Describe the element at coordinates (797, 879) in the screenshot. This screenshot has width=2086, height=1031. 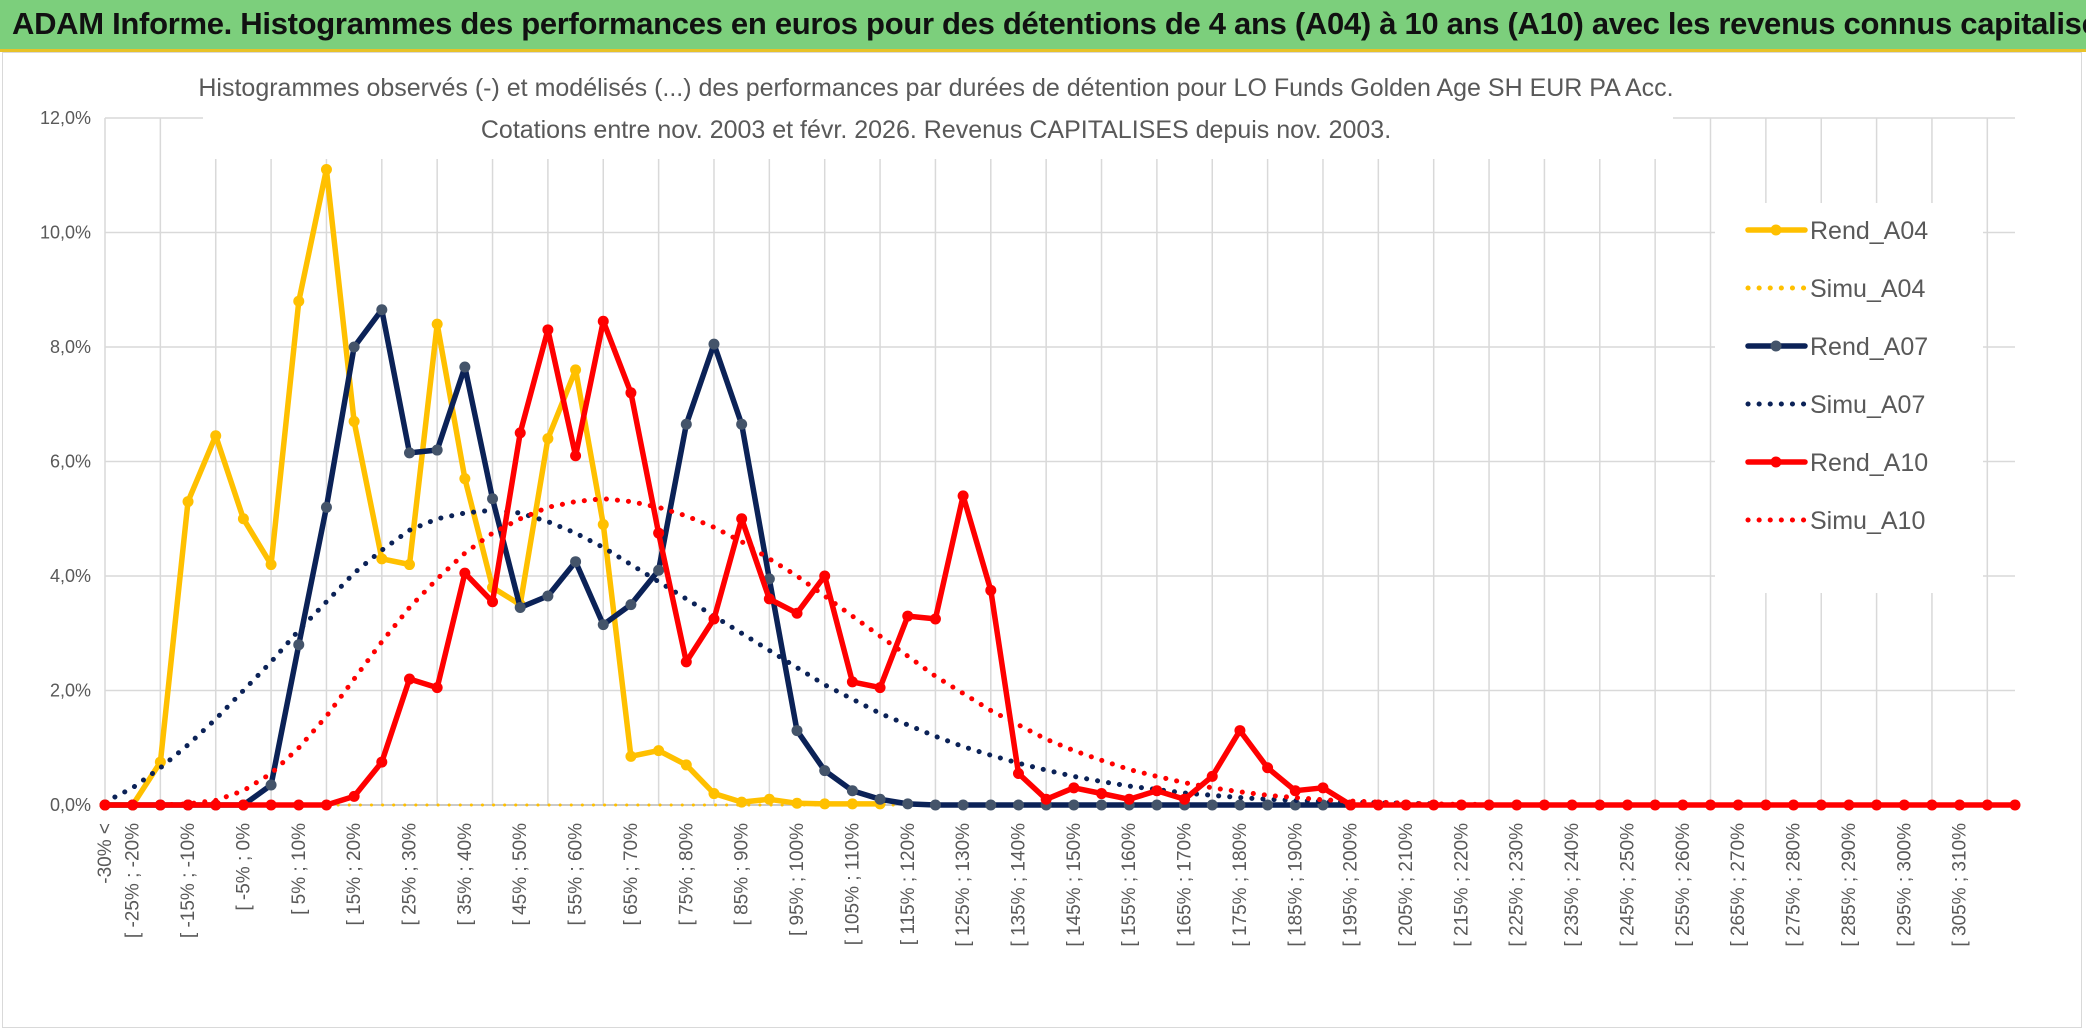
I see `x-tick-label: [ 95% ; 100%` at that location.